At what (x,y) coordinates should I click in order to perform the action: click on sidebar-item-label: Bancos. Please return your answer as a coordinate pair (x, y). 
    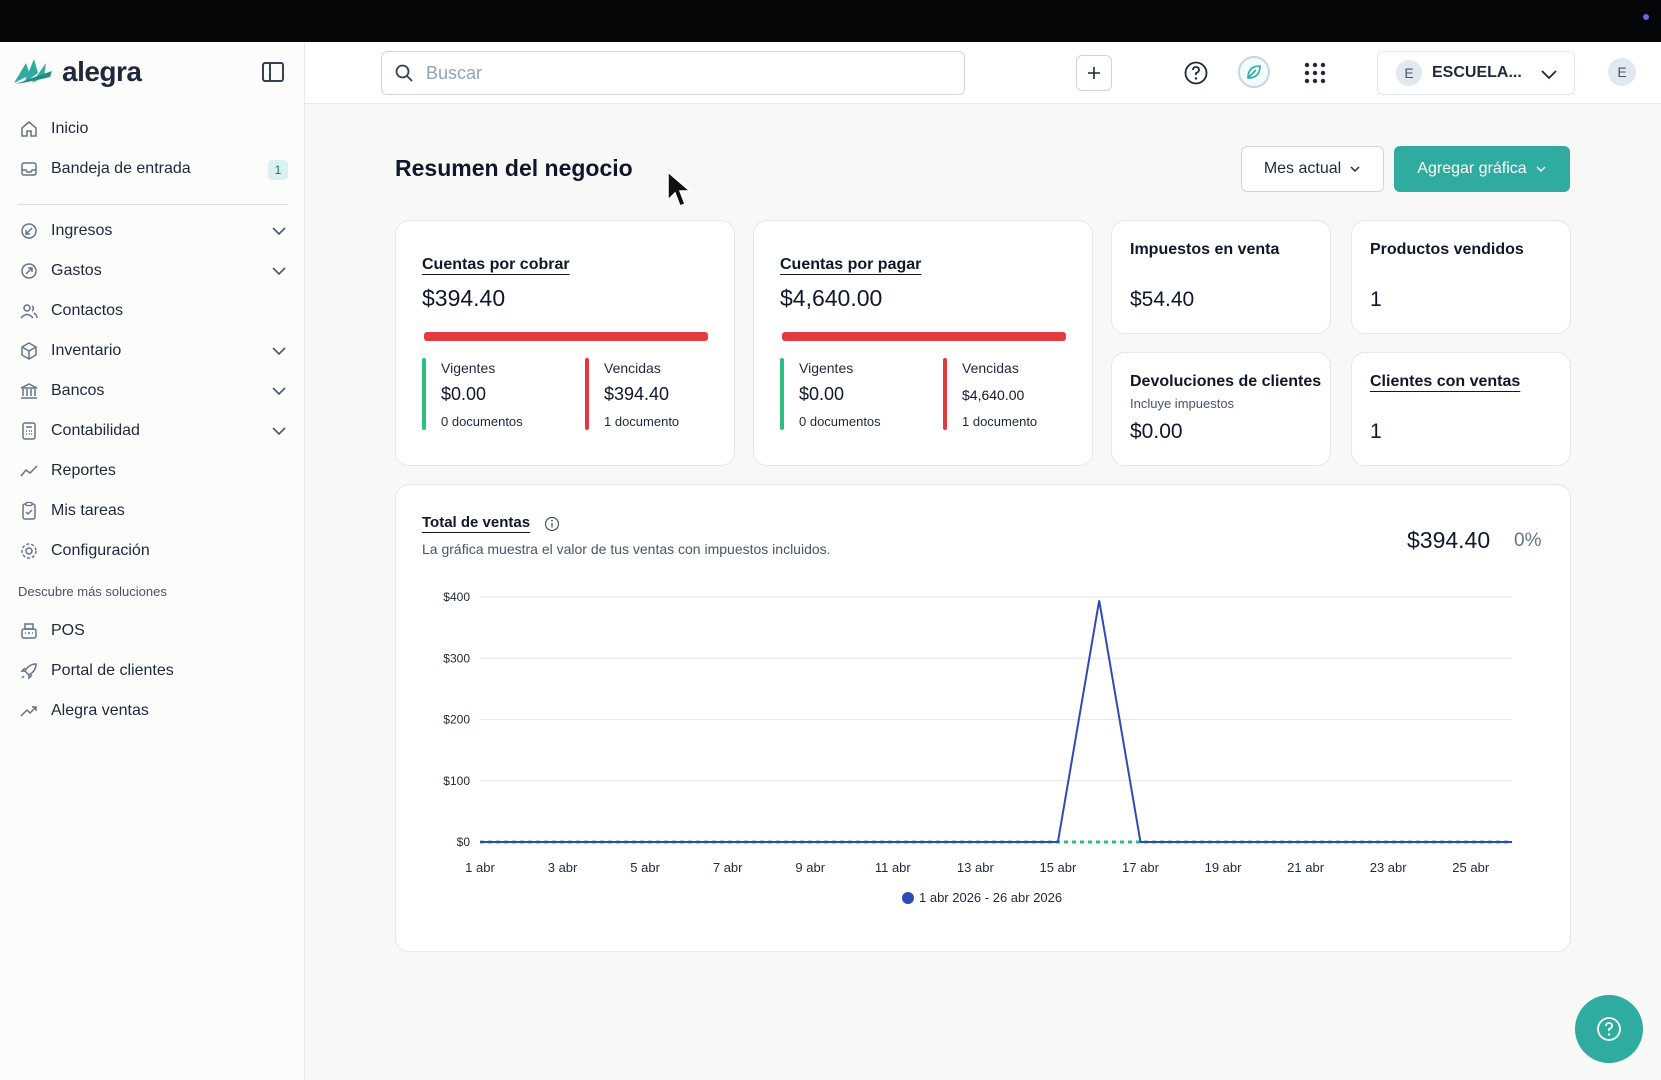
    Looking at the image, I should click on (78, 390).